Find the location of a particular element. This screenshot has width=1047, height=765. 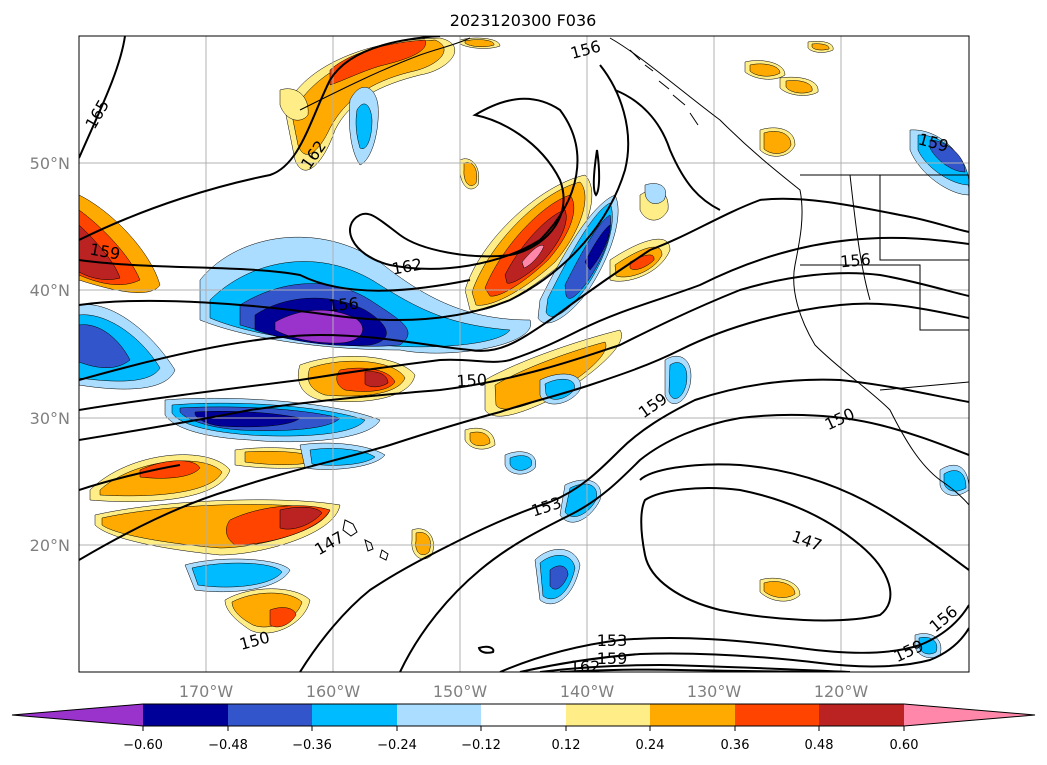

coastline-alaska is located at coordinates (385, 74).